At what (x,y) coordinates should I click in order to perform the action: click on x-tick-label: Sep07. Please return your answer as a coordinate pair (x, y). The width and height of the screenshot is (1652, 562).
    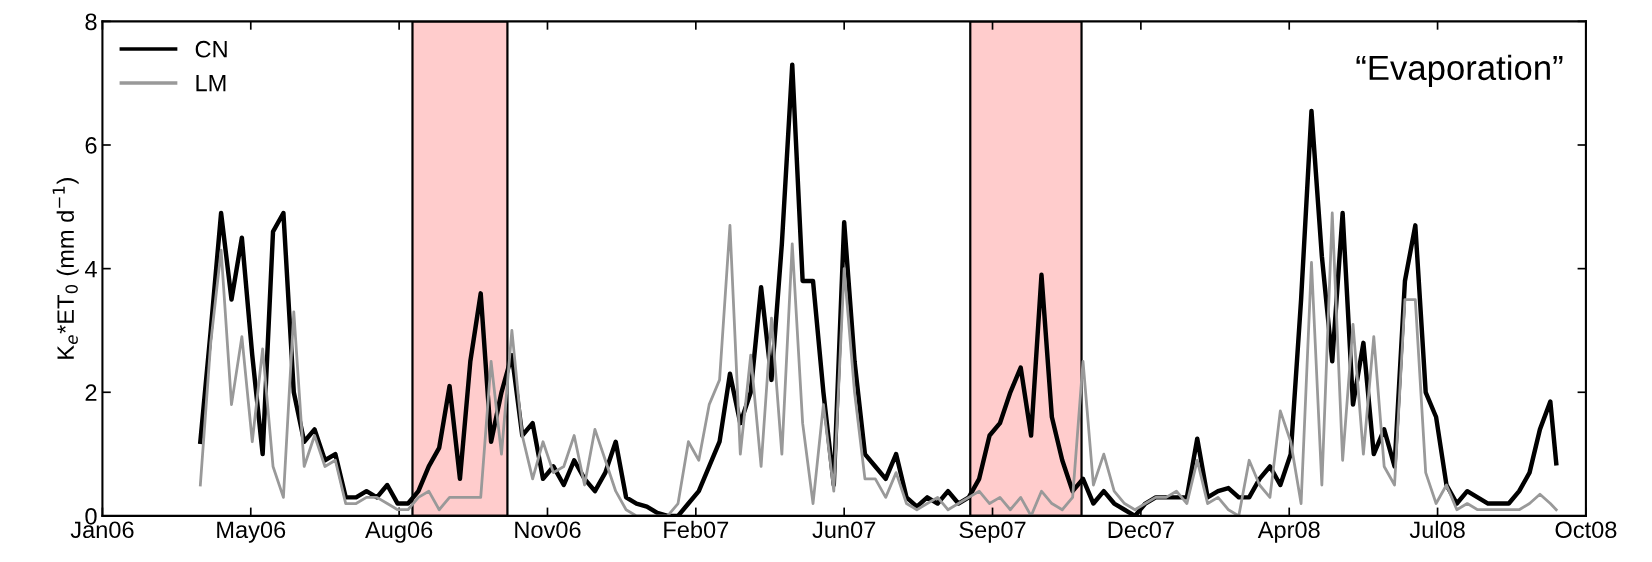
    Looking at the image, I should click on (992, 532).